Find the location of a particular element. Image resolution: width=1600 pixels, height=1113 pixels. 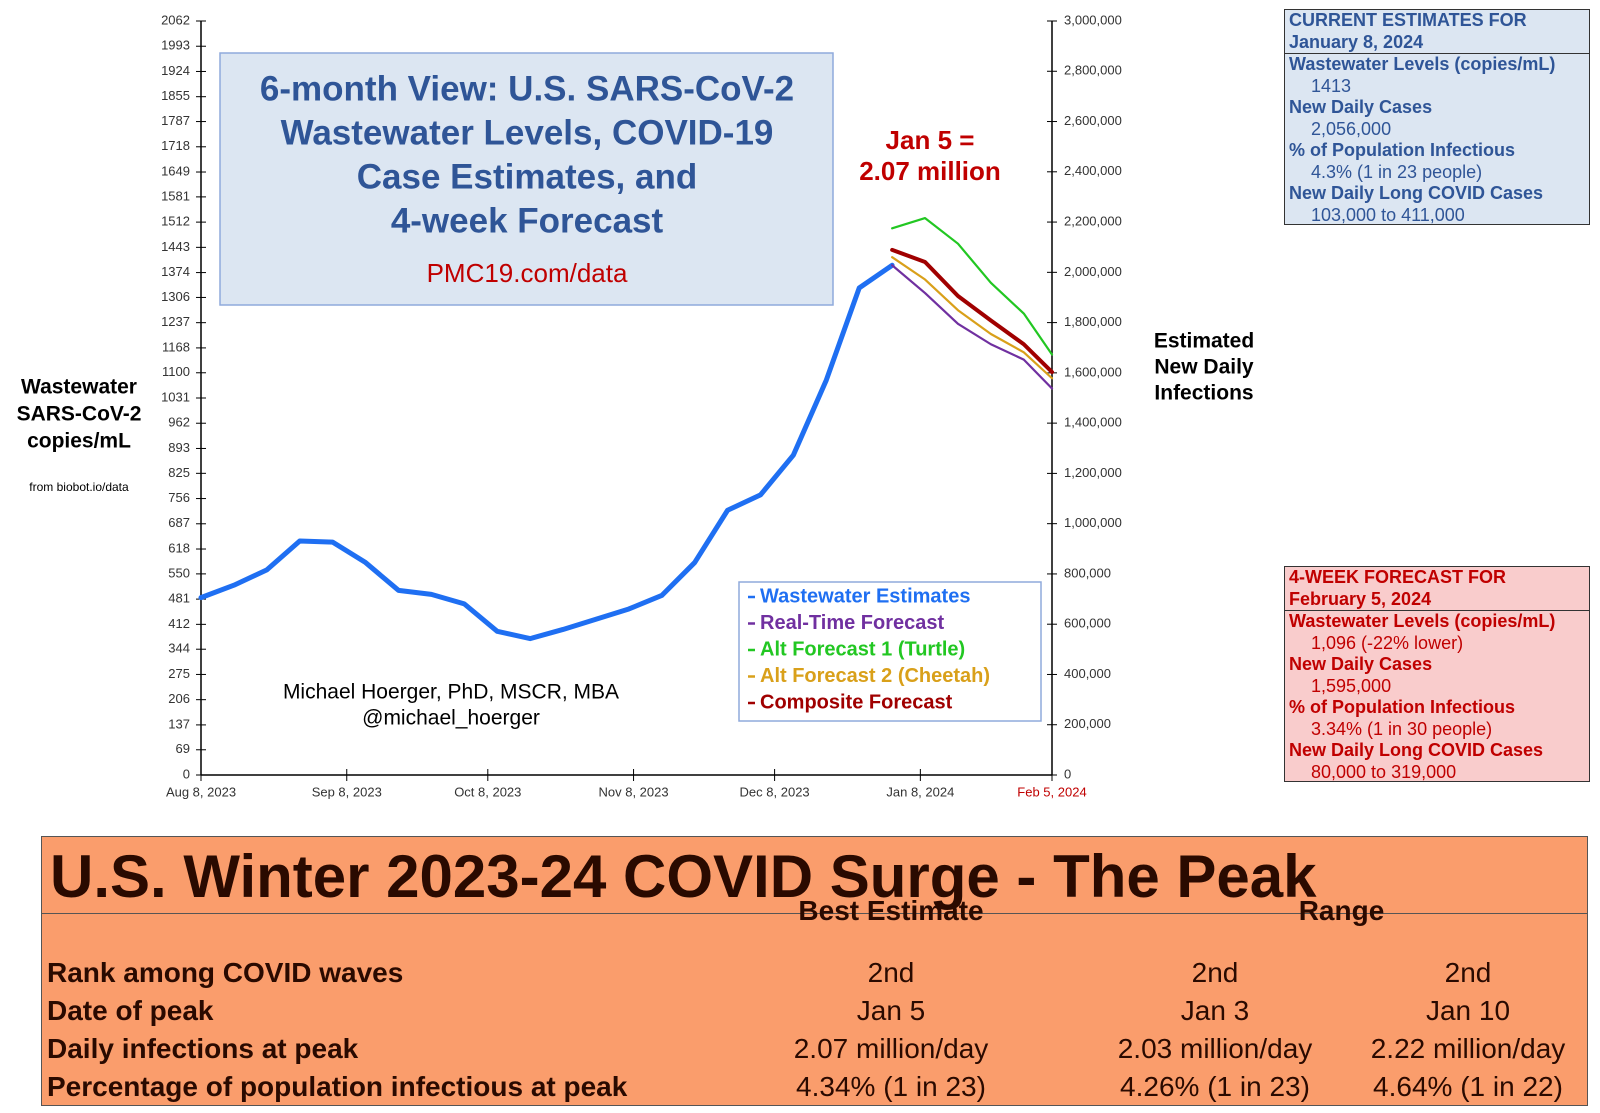

cell: Jan 10 is located at coordinates (1468, 1010).